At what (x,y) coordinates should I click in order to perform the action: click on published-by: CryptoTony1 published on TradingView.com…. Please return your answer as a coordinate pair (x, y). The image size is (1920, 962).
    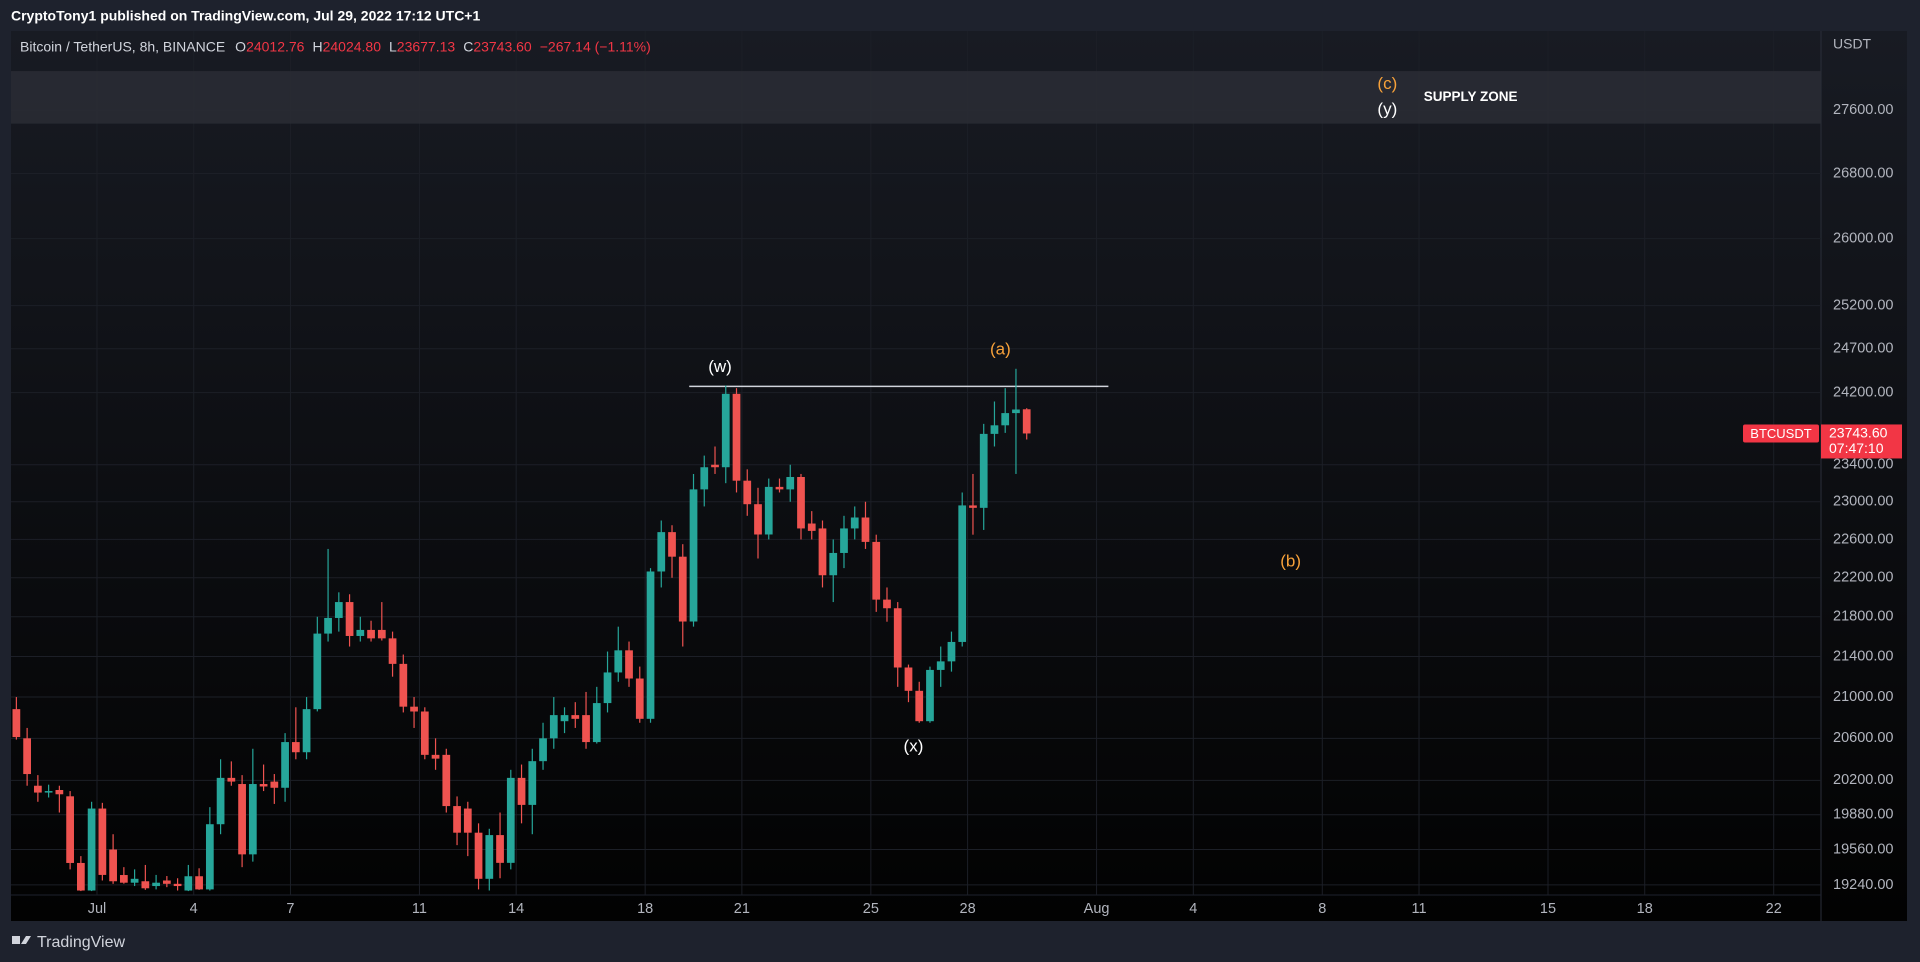
    Looking at the image, I should click on (245, 16).